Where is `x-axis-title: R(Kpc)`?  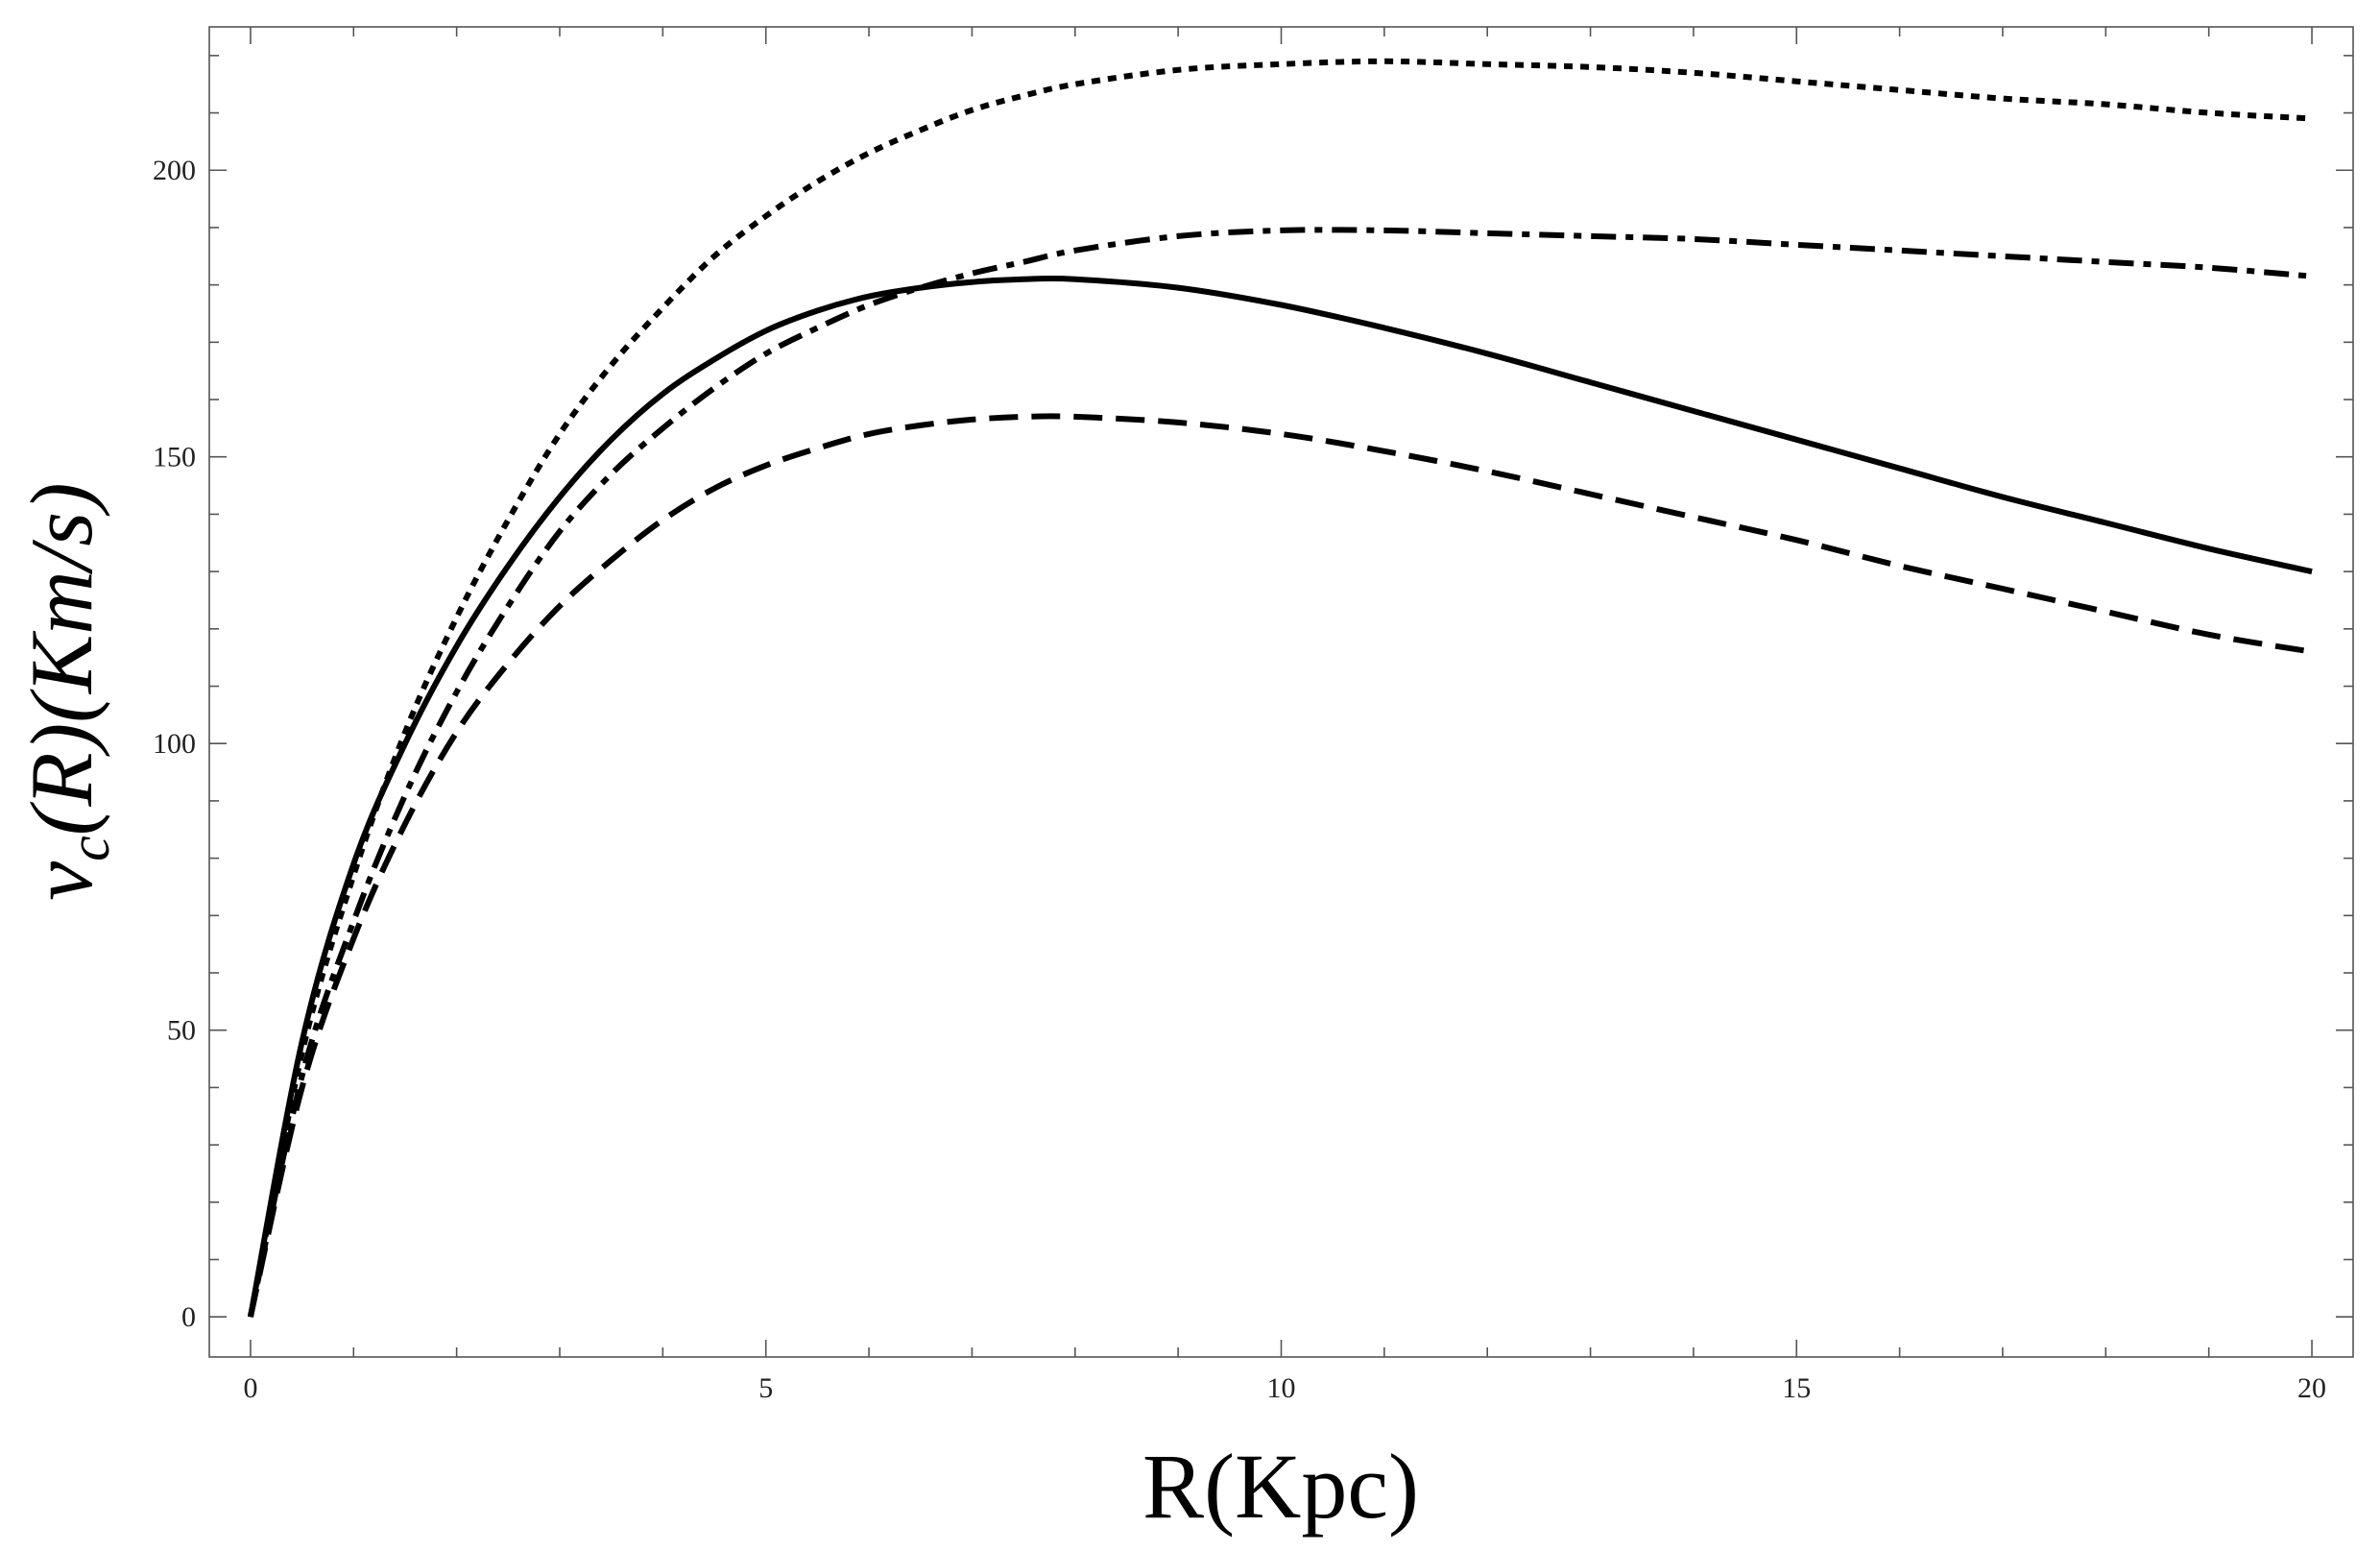
x-axis-title: R(Kpc) is located at coordinates (1280, 1486).